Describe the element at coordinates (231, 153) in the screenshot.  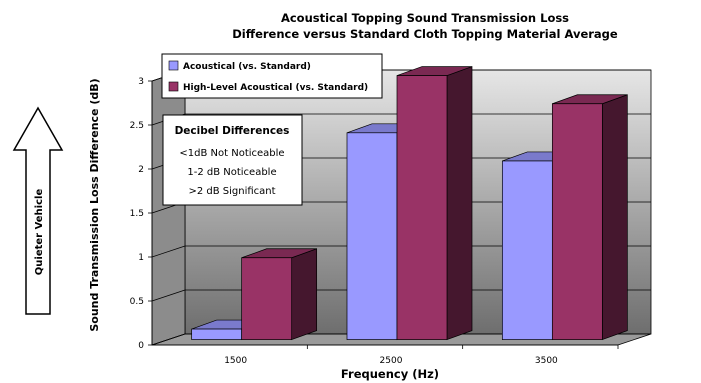
I see `decibel-box-line-1: <1dB Not Noticeable` at that location.